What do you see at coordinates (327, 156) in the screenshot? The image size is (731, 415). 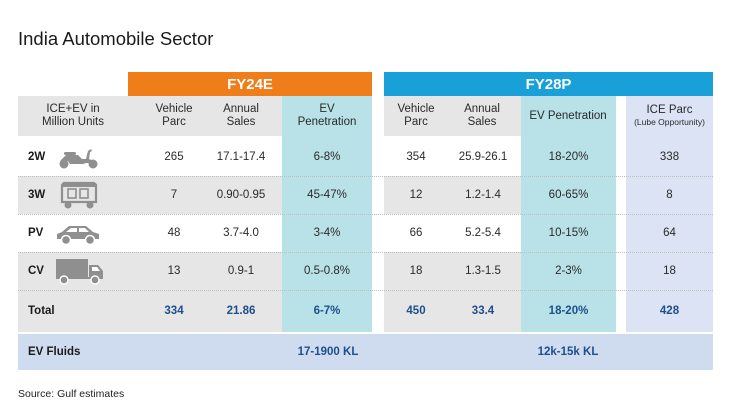 I see `cell-2w-fy24-ev: 6-8%` at bounding box center [327, 156].